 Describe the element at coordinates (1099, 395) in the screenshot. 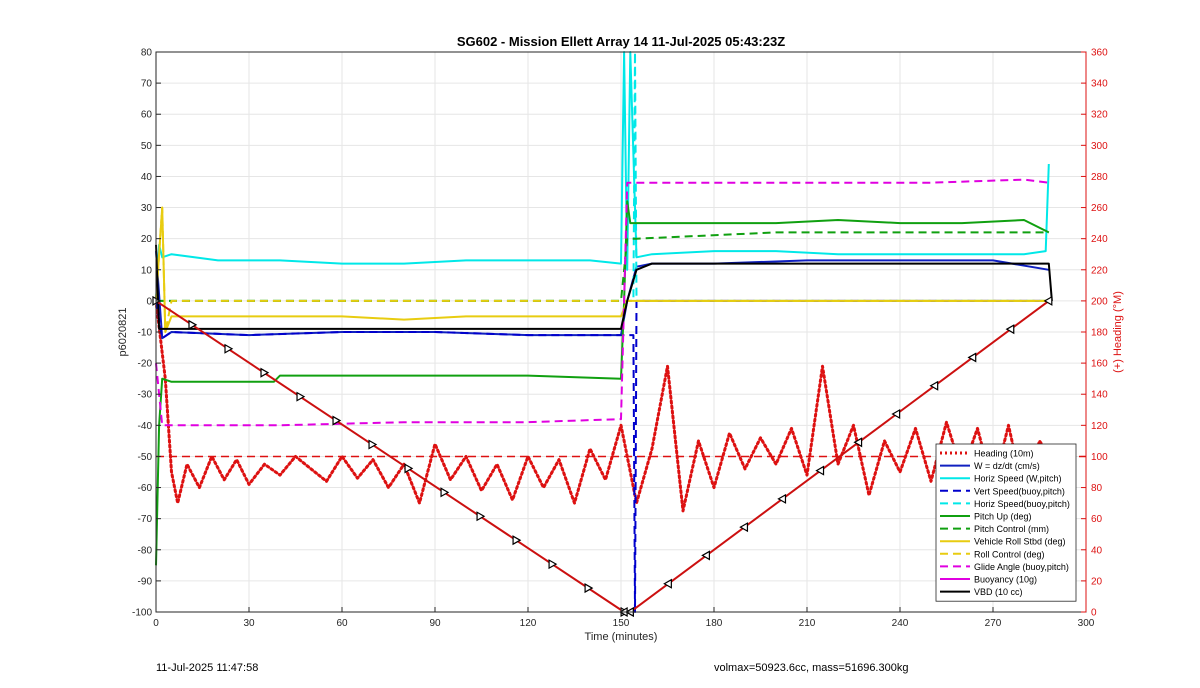

I see `y2-tick-label: 140` at that location.